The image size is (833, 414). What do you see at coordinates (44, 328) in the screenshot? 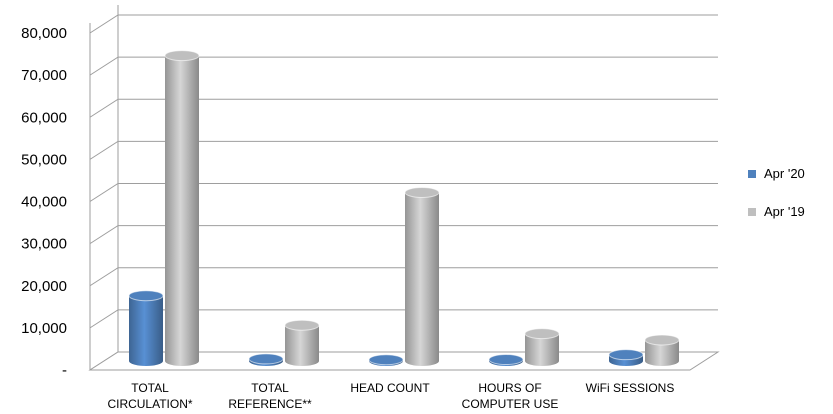
I see `y-tick-label: 10,000` at bounding box center [44, 328].